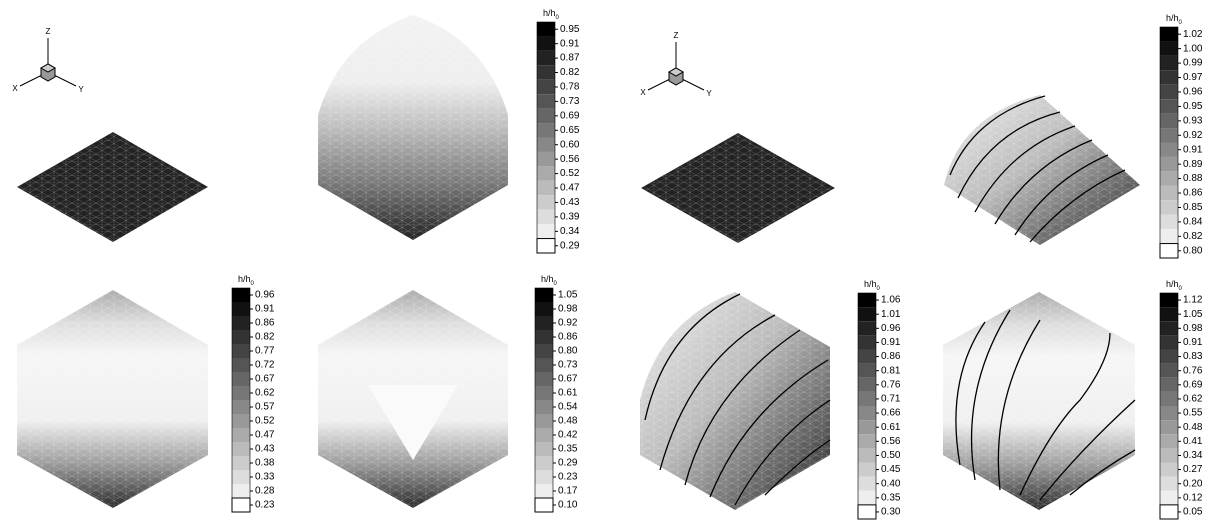 This screenshot has height=523, width=1213. What do you see at coordinates (1193, 300) in the screenshot?
I see `colorbar-label: 1.12` at bounding box center [1193, 300].